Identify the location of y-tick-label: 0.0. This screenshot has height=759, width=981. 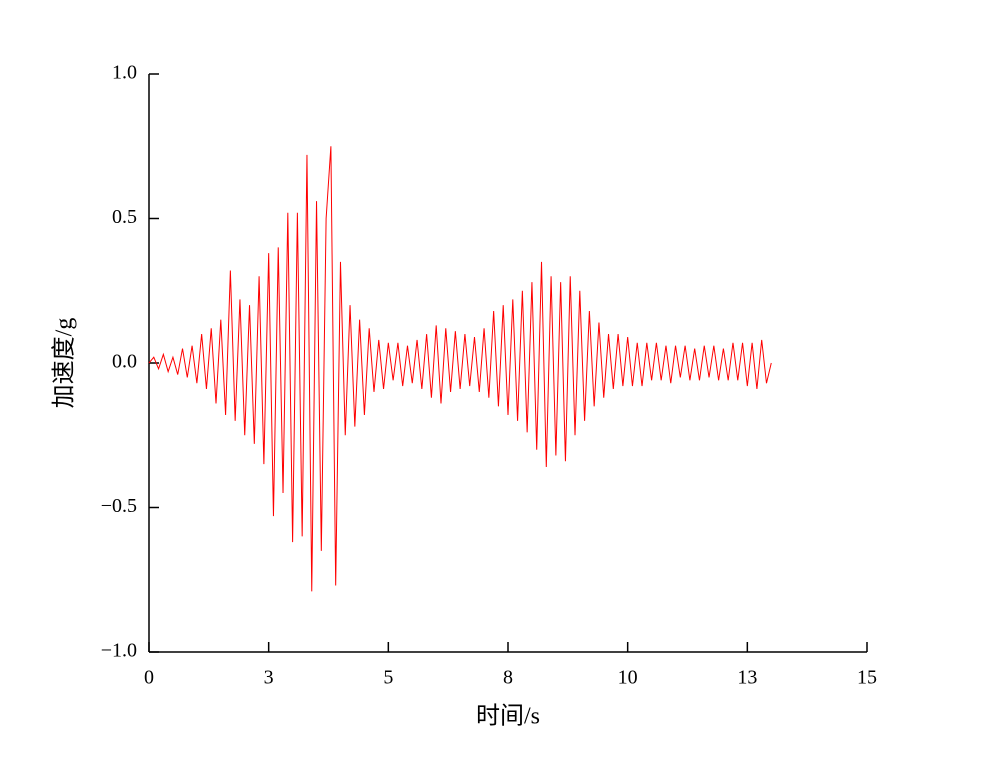
(124, 362).